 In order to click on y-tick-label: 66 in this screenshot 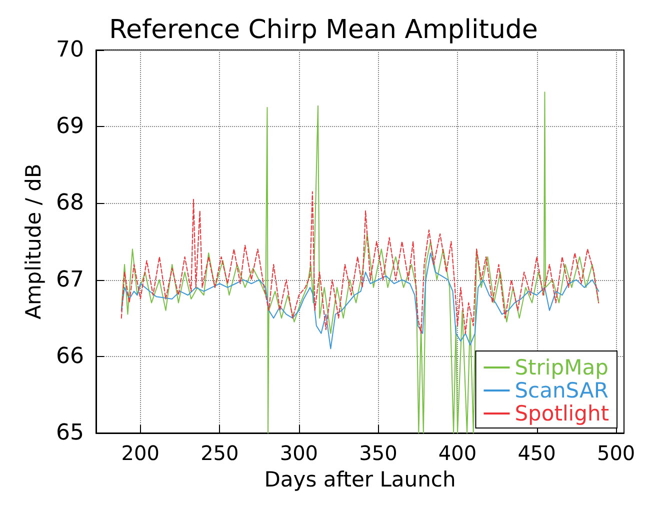, I will do `click(70, 356)`.